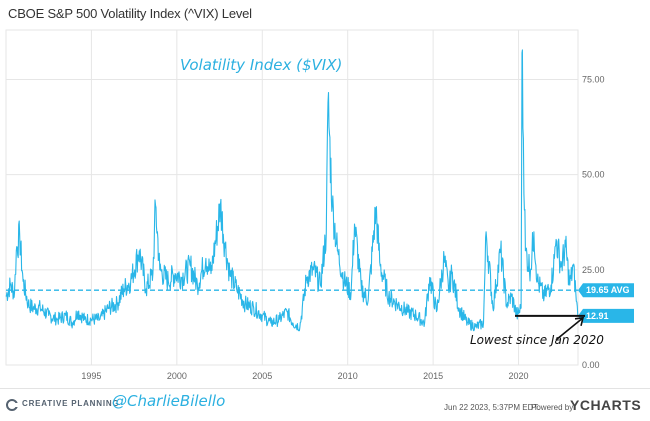 The image size is (650, 421). Describe the element at coordinates (12, 405) in the screenshot. I see `creative-planning-logo-icon` at that location.